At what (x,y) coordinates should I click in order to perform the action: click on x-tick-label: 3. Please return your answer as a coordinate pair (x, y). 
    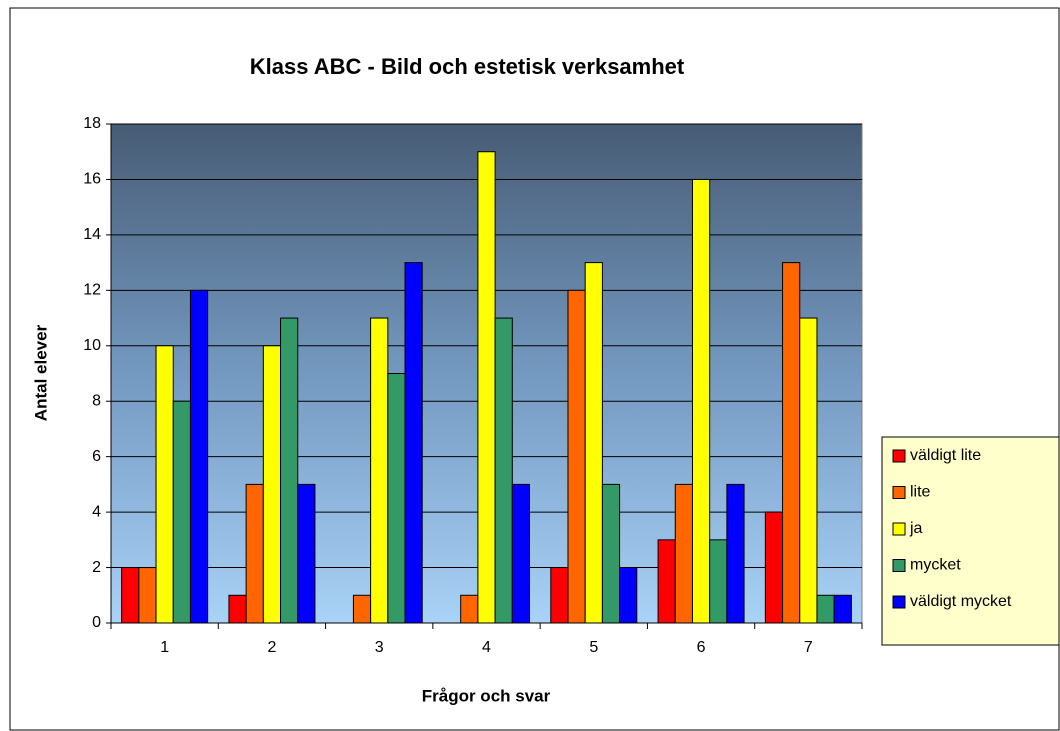
    Looking at the image, I should click on (379, 647).